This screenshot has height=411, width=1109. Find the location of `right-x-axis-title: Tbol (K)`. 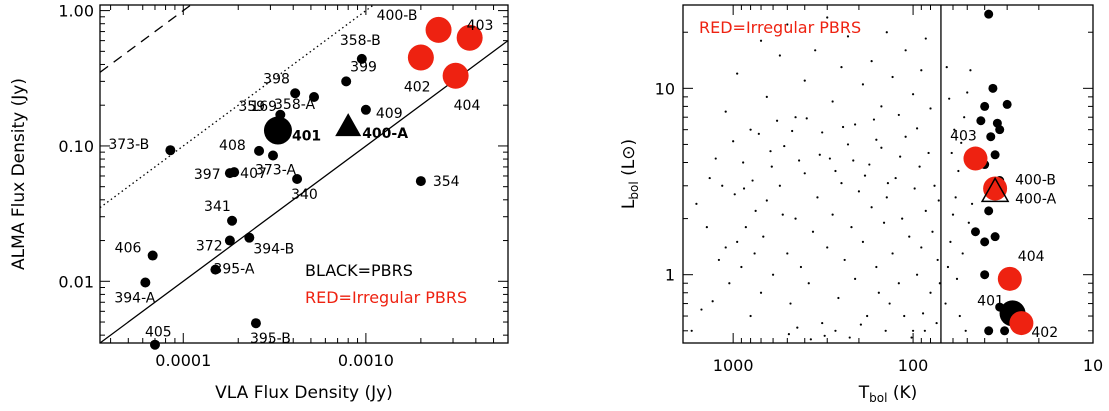

right-x-axis-title: Tbol (K) is located at coordinates (888, 394).